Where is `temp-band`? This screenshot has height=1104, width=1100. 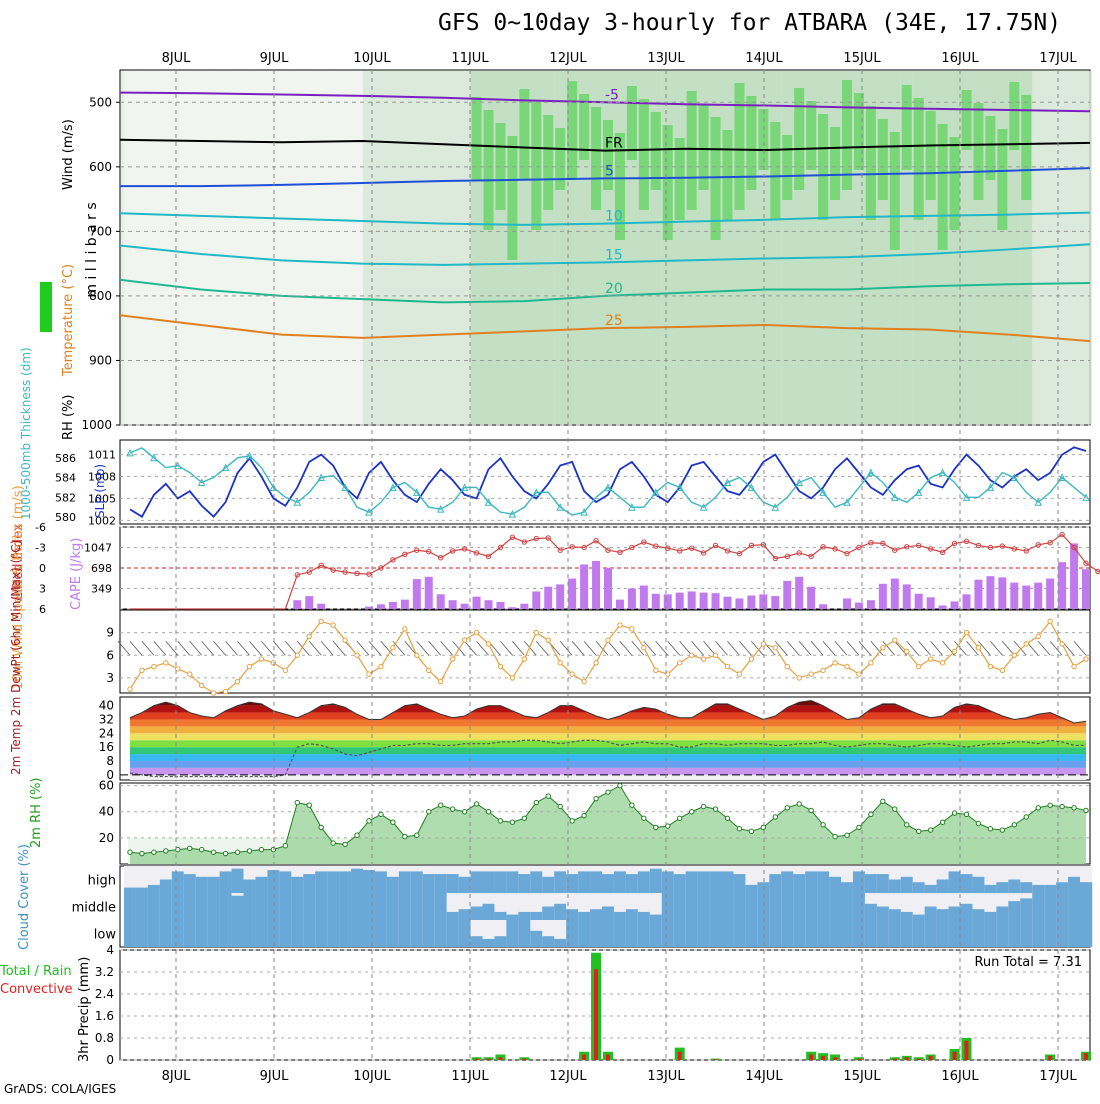
temp-band is located at coordinates (608, 730).